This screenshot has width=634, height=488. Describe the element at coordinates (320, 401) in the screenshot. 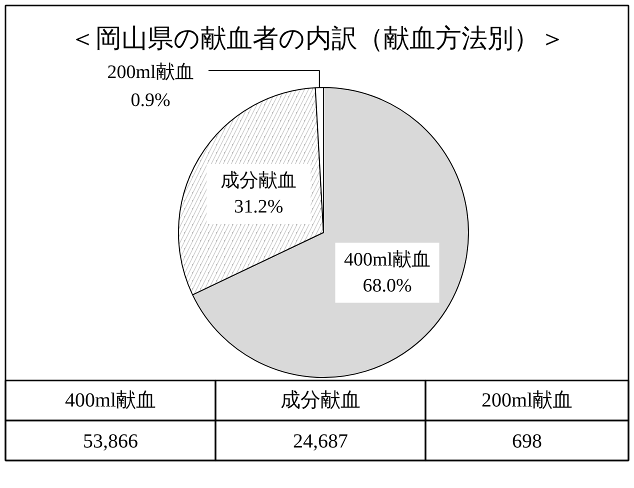

I see `category-label: 成分献血` at that location.